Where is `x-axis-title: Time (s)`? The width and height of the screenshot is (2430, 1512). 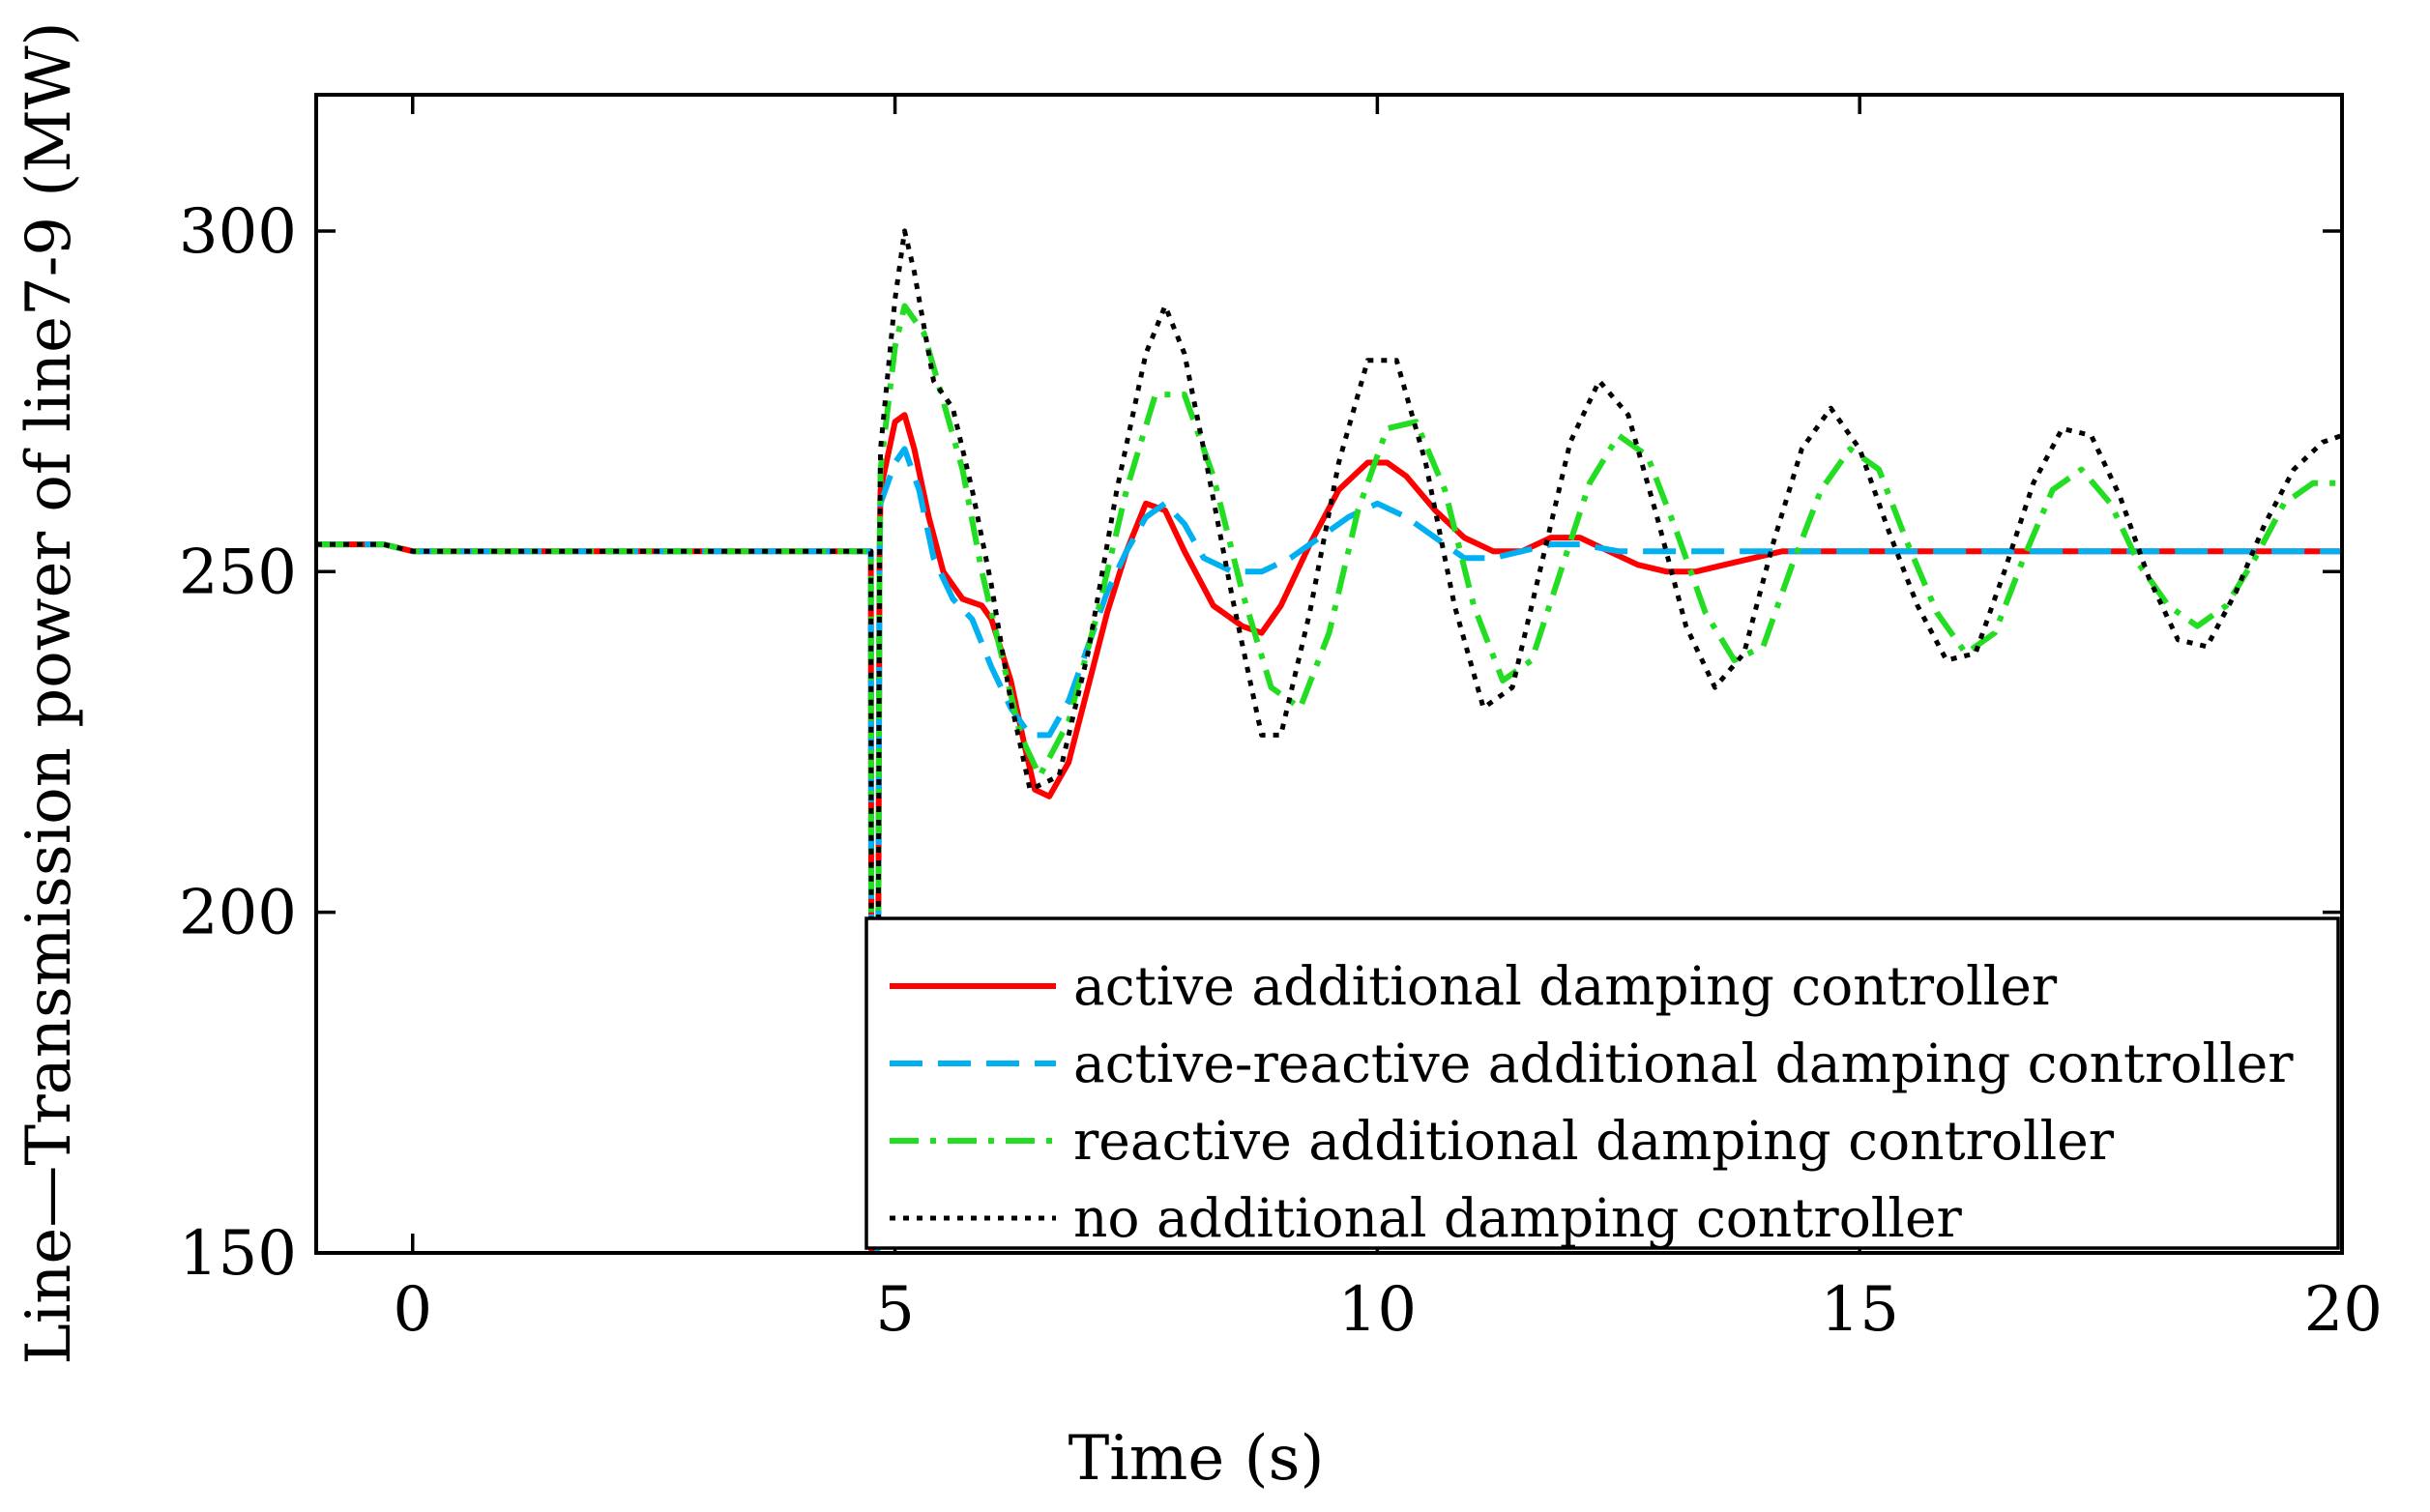 x-axis-title: Time (s) is located at coordinates (1197, 1459).